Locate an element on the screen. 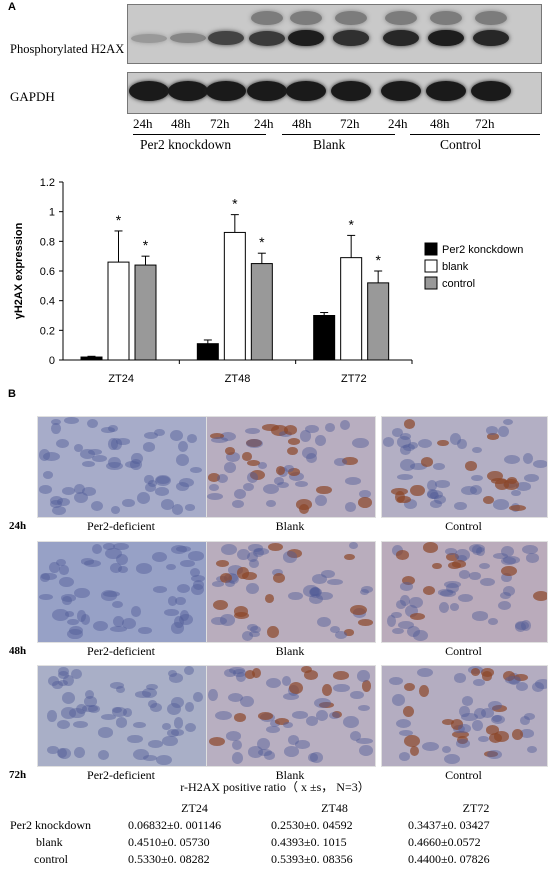  table-header: ZT72 is located at coordinates (476, 808).